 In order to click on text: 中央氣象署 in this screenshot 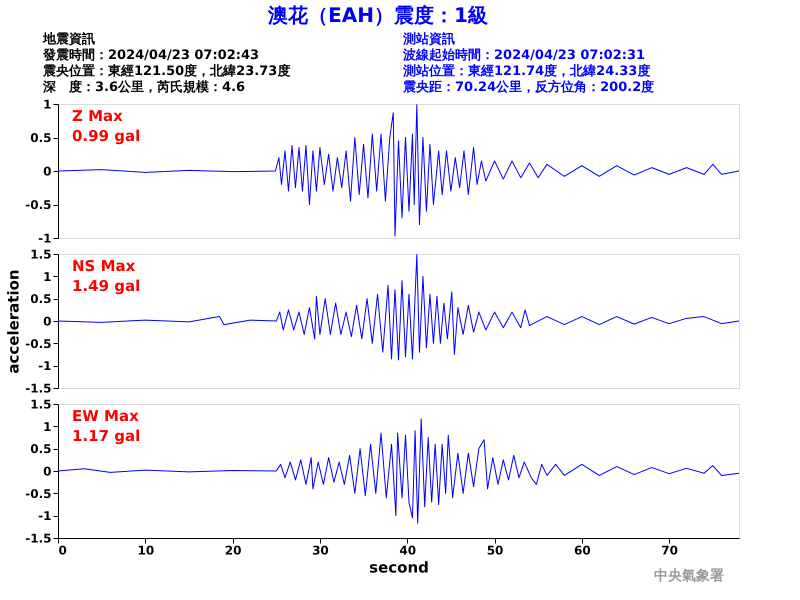, I will do `click(689, 576)`.